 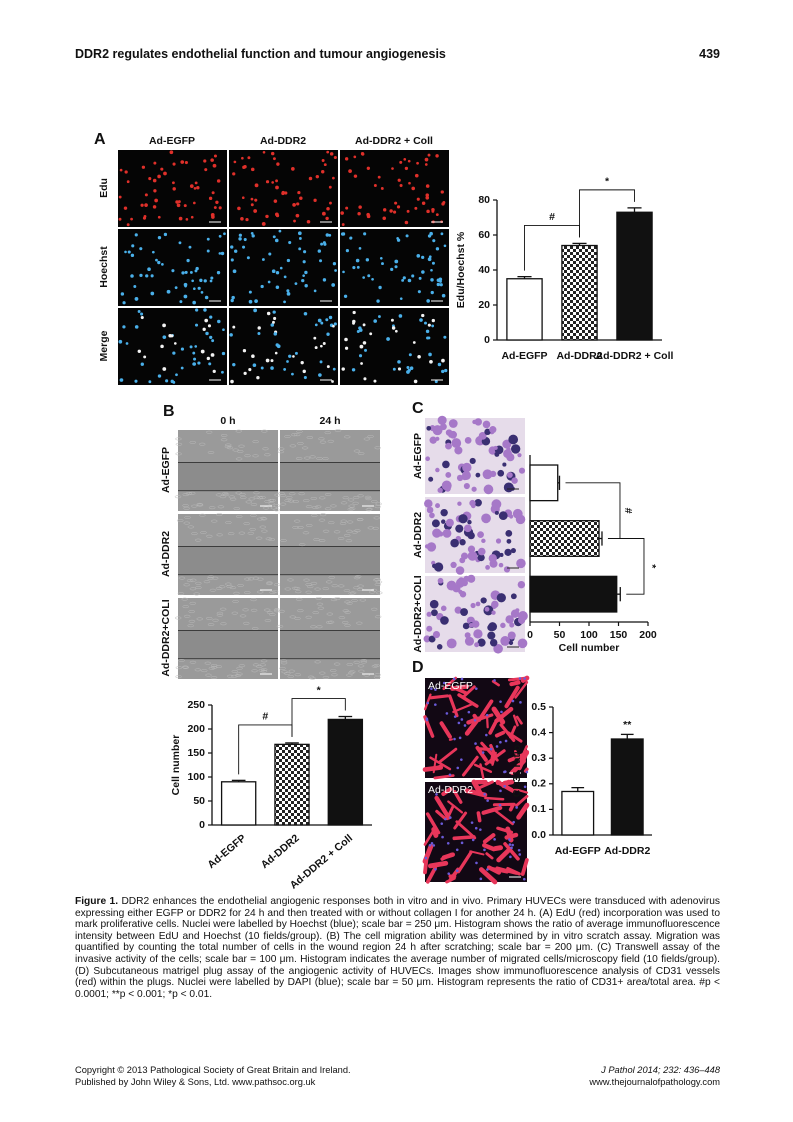 What do you see at coordinates (196, 705) in the screenshot?
I see `y-tick-label: 250` at bounding box center [196, 705].